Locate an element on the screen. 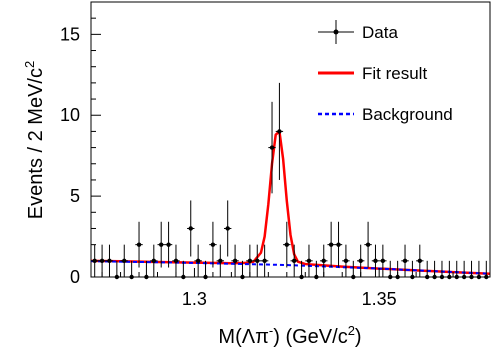 This screenshot has width=491, height=360. x-axis-label: M(Λπ-) (GeV/c2) is located at coordinates (289, 335).